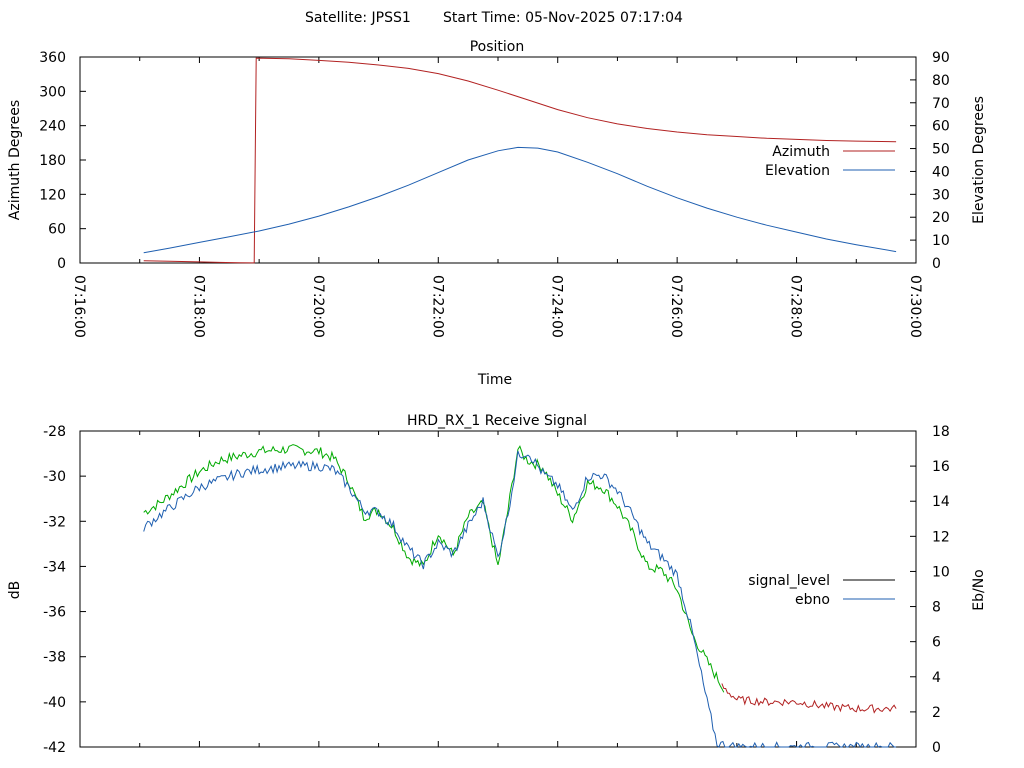  What do you see at coordinates (520, 200) in the screenshot?
I see `elevation-series-line` at bounding box center [520, 200].